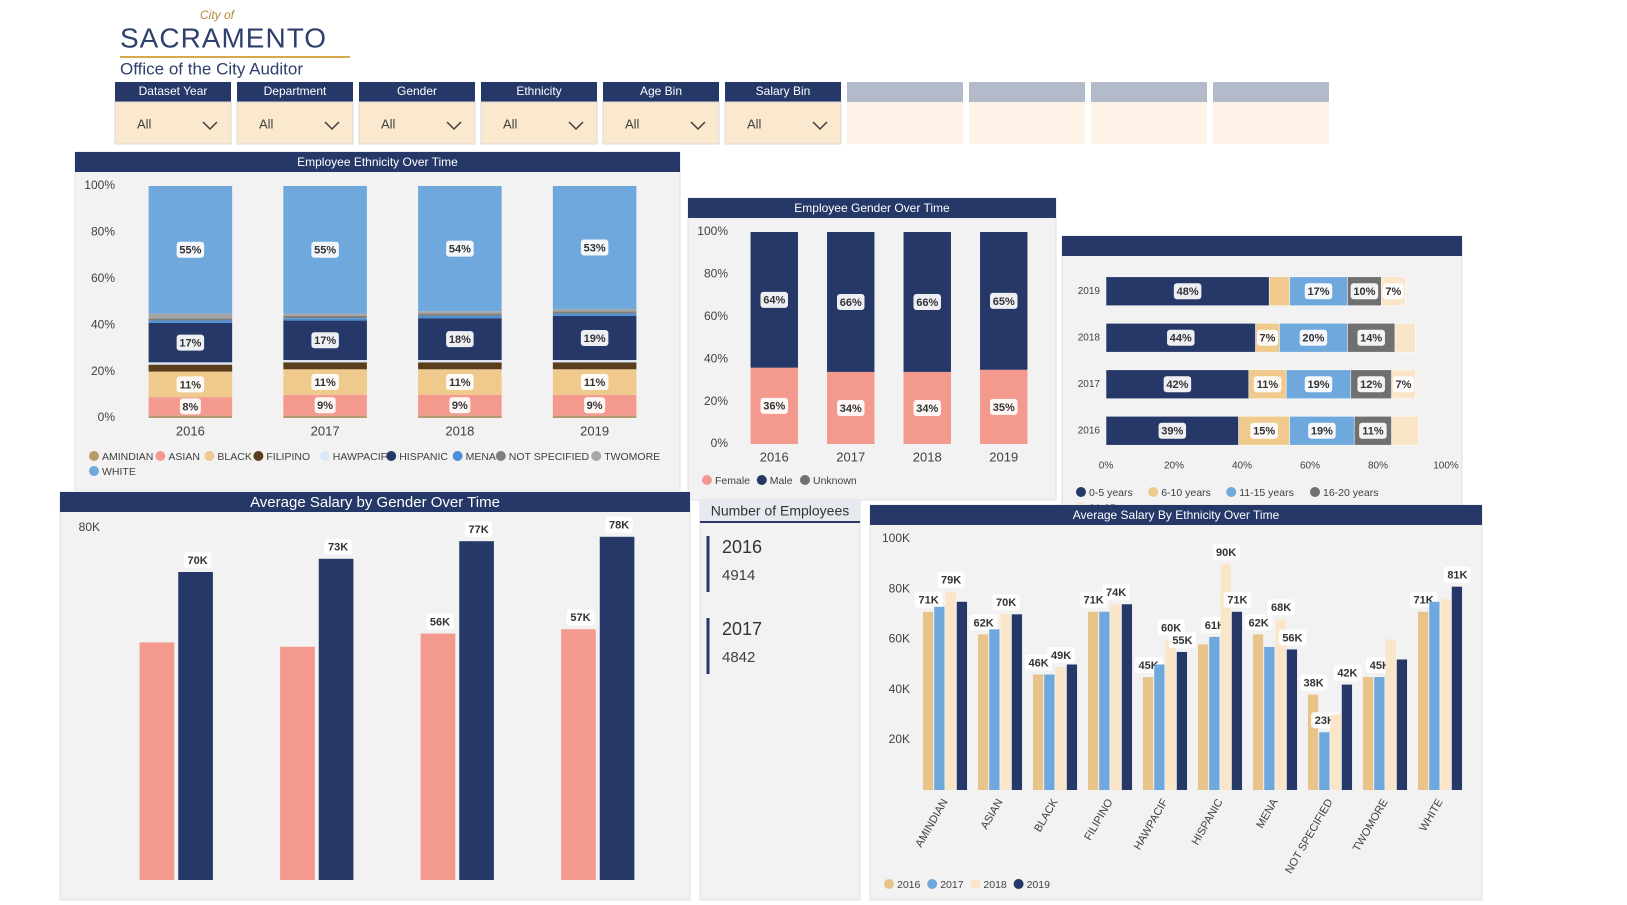 This screenshot has height=905, width=1627. I want to click on y-tick-label: 0%, so click(107, 417).